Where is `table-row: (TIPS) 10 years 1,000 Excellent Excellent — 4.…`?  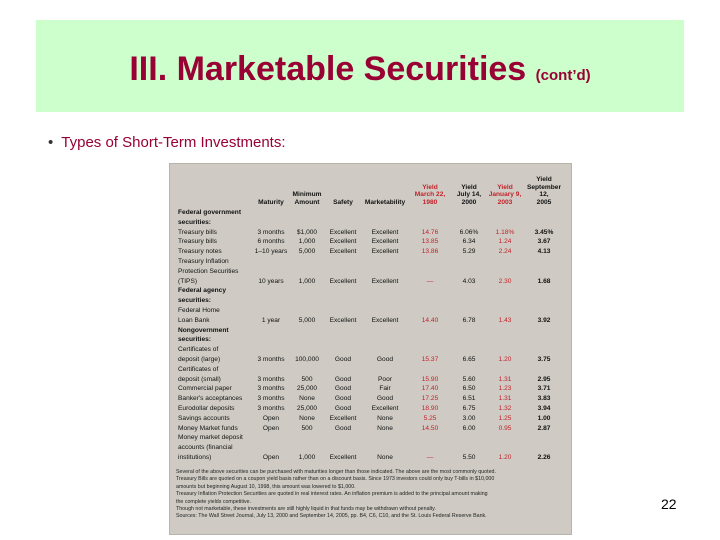
table-row: (TIPS) 10 years 1,000 Excellent Excellent — 4.… is located at coordinates (370, 282).